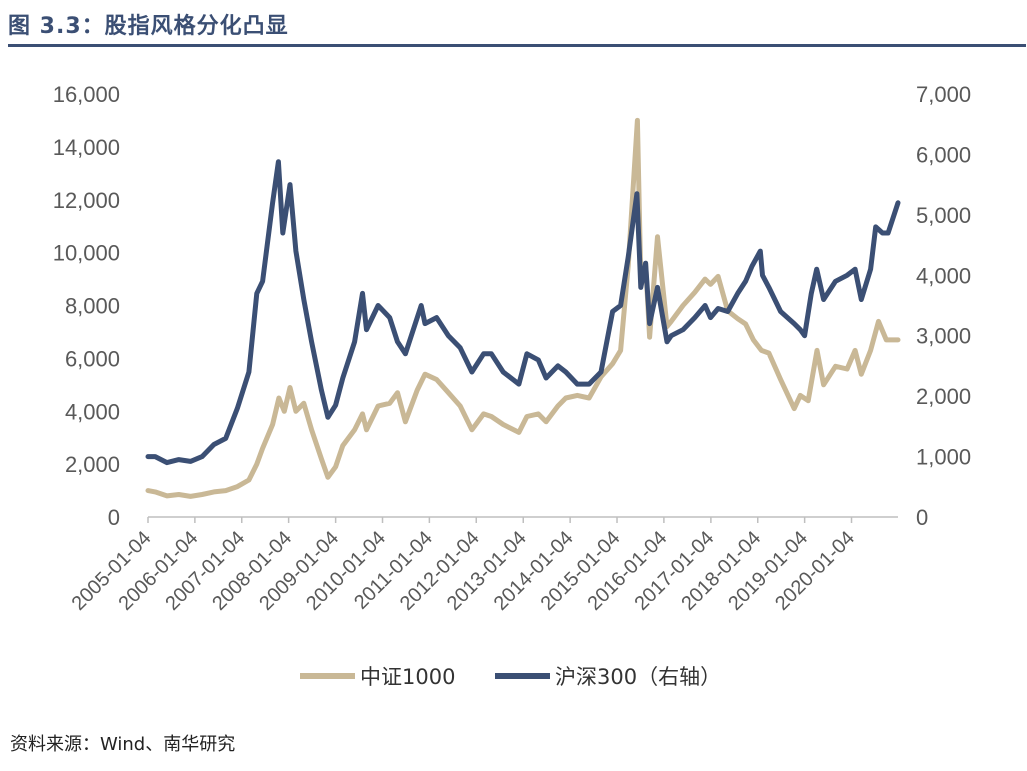  What do you see at coordinates (638, 677) in the screenshot?
I see `legend-label-hs300: 沪深300（右轴）` at bounding box center [638, 677].